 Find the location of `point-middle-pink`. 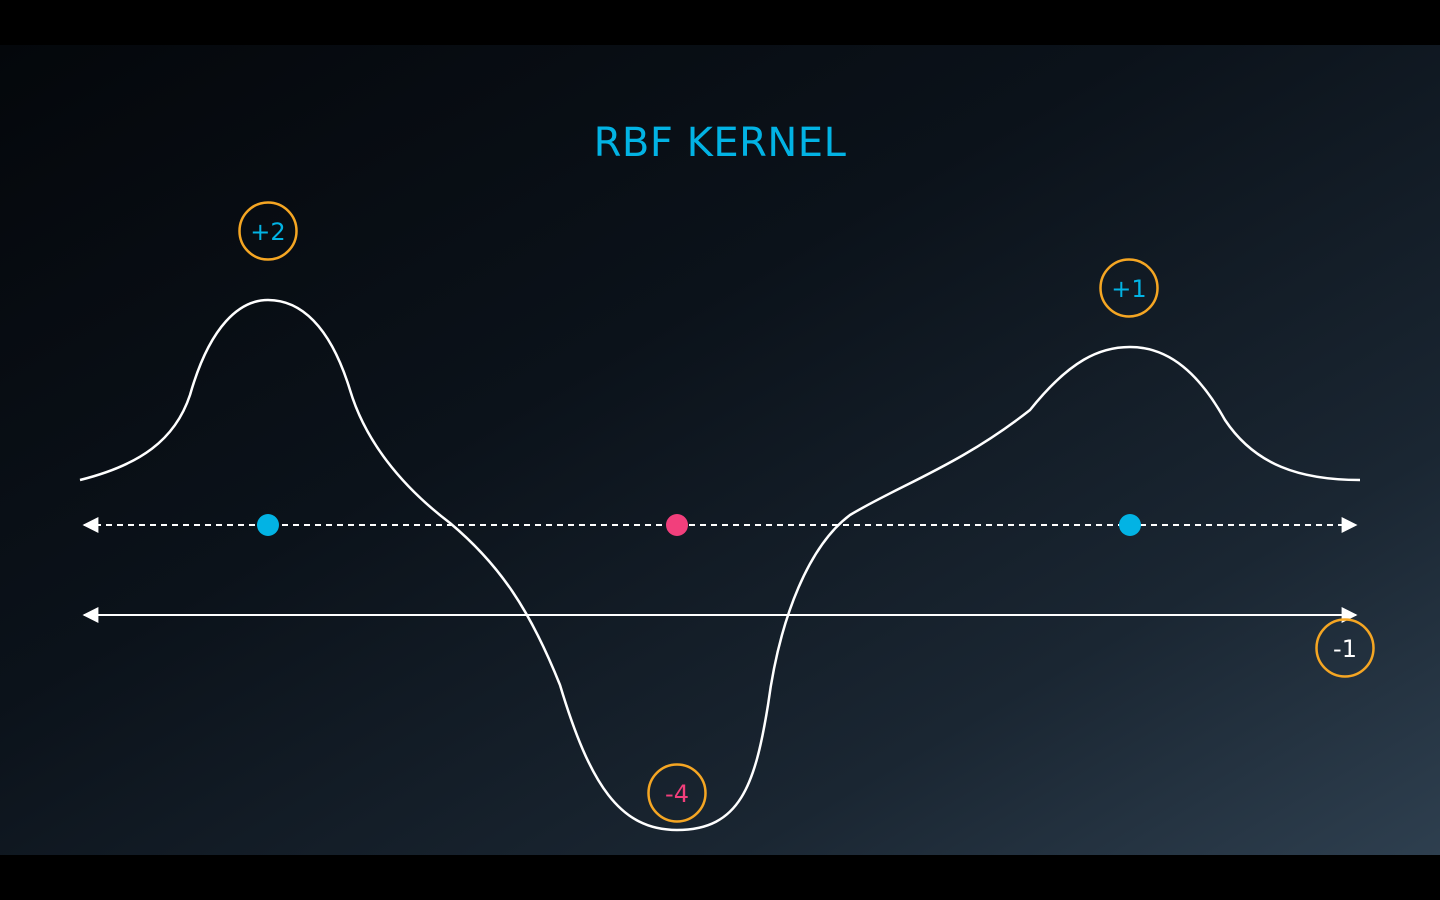

point-middle-pink is located at coordinates (677, 525).